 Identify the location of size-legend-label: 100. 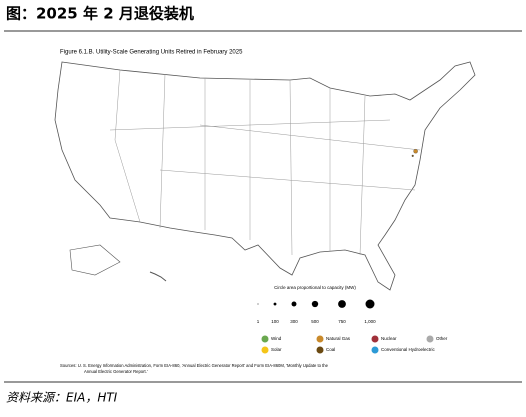
(275, 321).